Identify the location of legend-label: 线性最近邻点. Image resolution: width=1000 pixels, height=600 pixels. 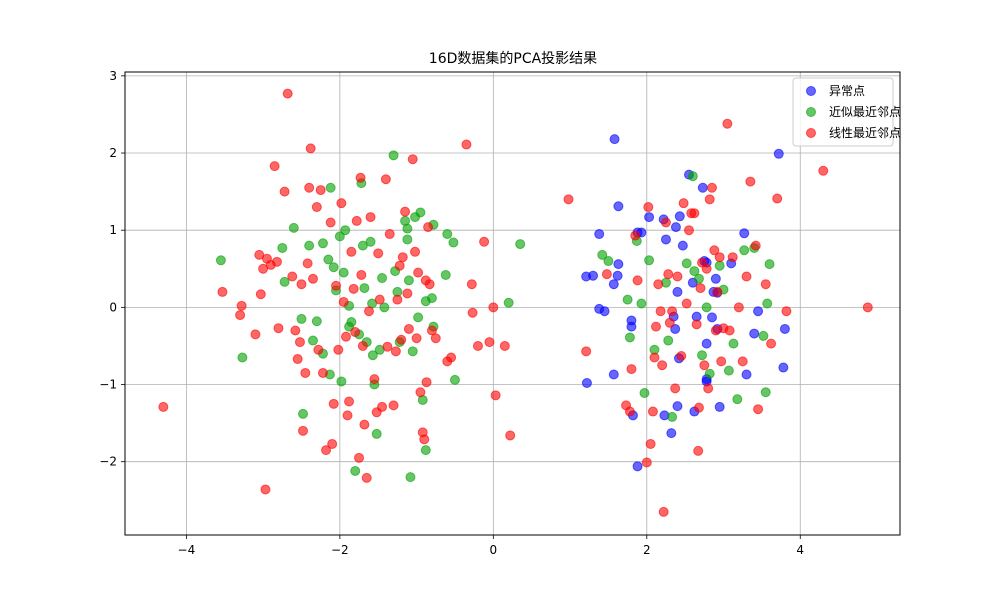
(865, 133).